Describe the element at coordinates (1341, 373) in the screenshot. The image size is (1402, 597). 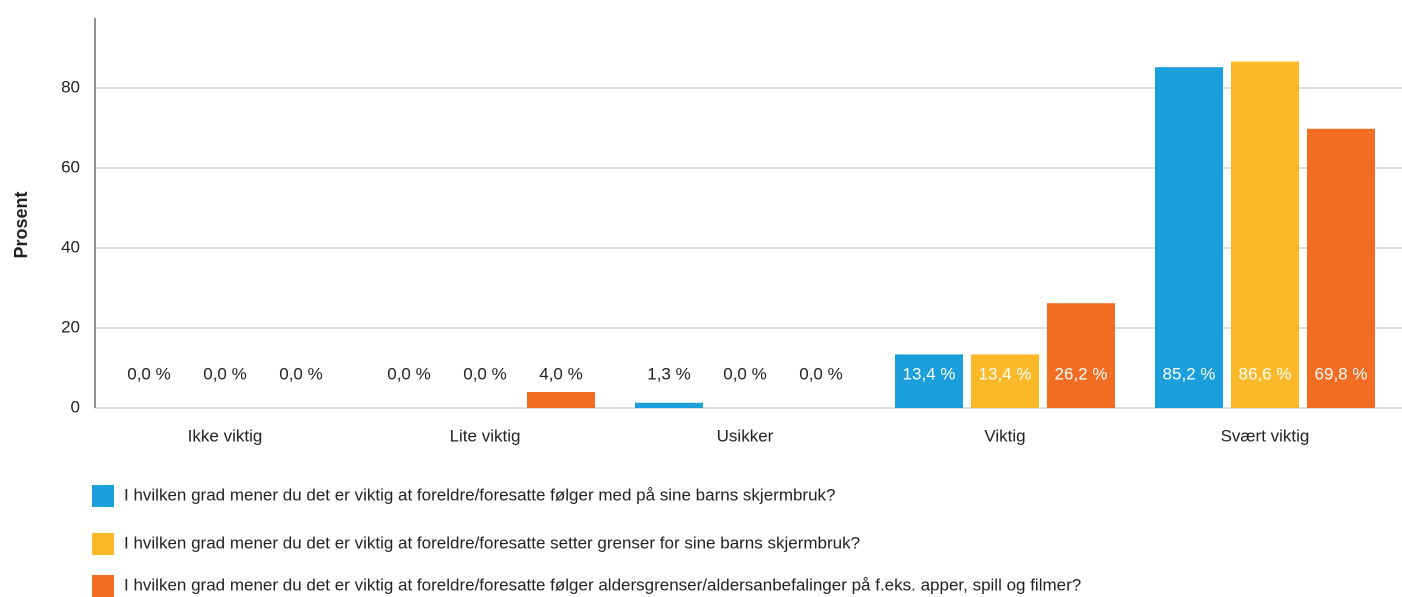
I see `data-label: 69,8 %` at that location.